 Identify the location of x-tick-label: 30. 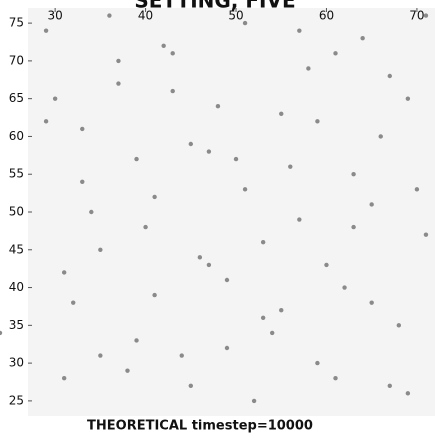
(54, 16).